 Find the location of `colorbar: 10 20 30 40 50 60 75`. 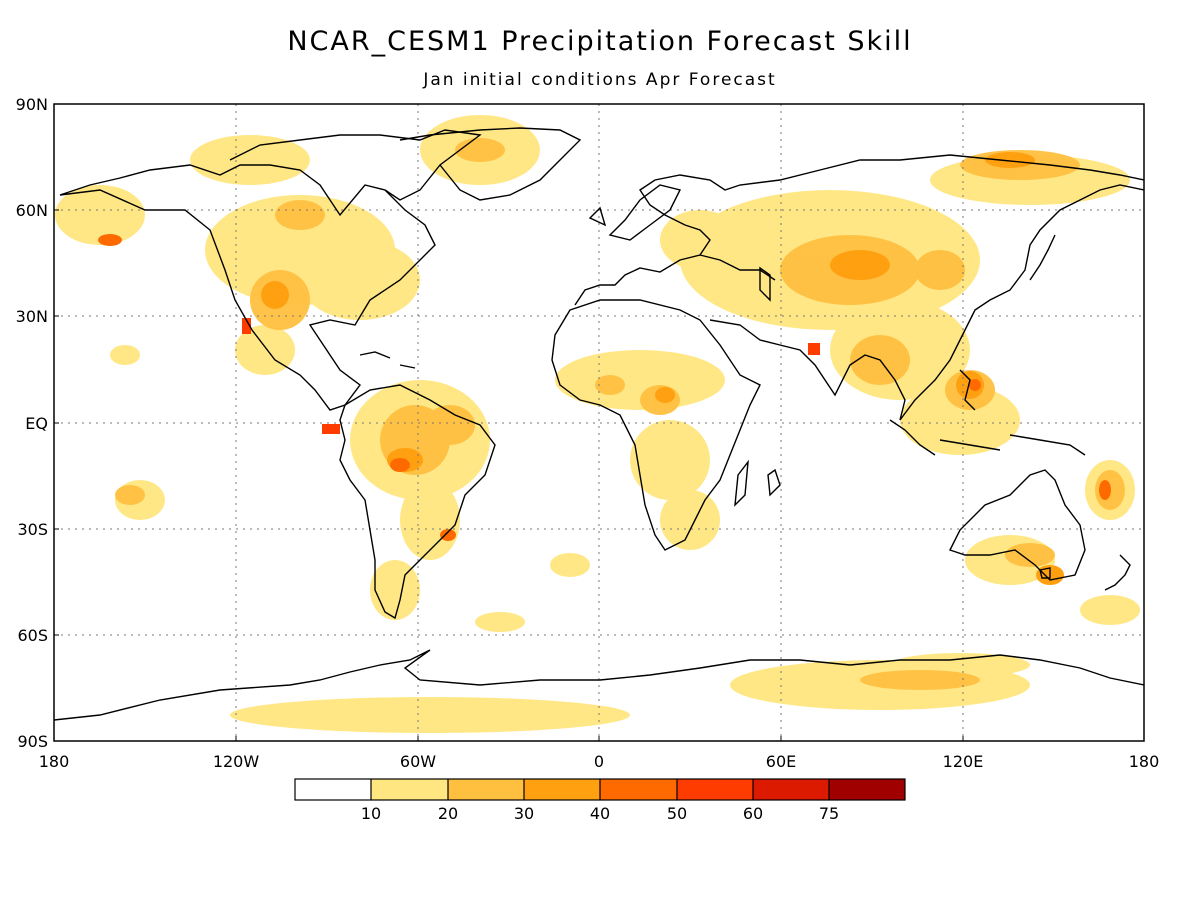

colorbar: 10 20 30 40 50 60 75 is located at coordinates (600, 800).